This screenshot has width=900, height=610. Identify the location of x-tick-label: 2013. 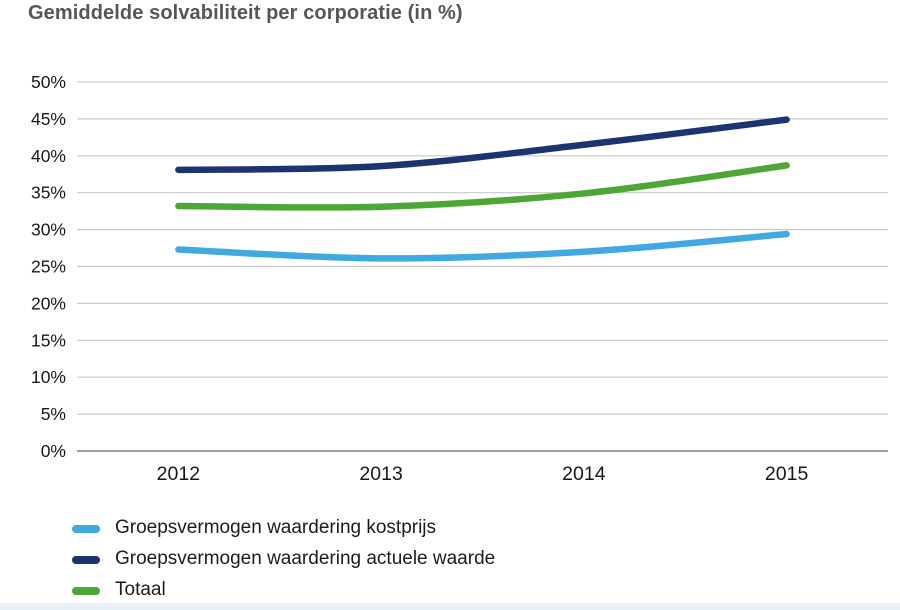
(380, 474).